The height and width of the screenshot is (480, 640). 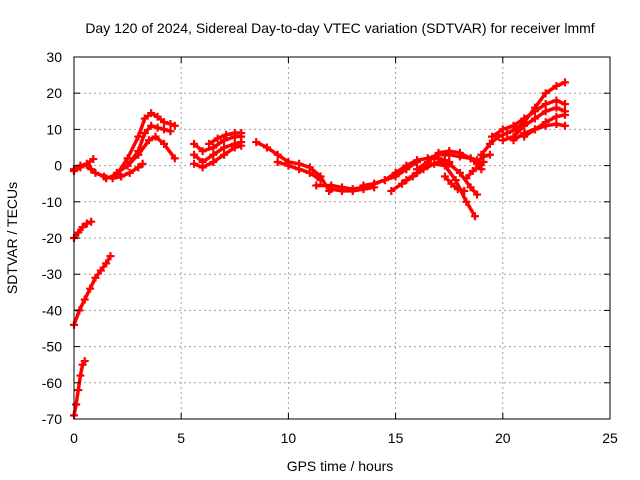 I want to click on y-tick-label: 0, so click(x=58, y=166).